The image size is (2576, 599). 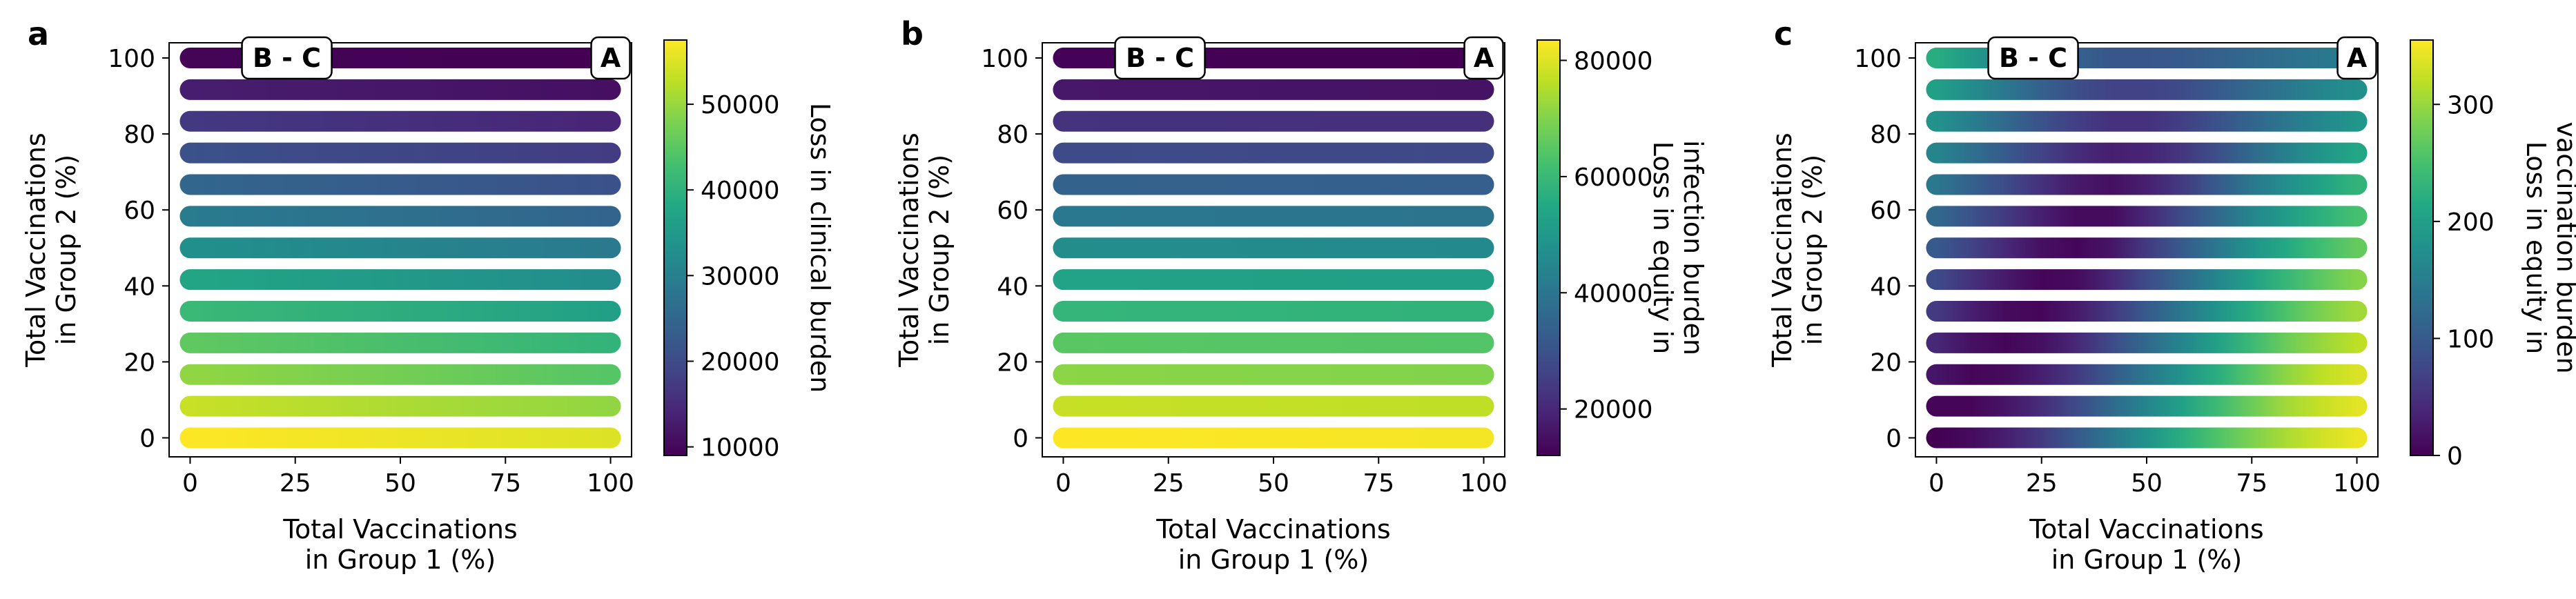 I want to click on panel-letter: a, so click(x=38, y=33).